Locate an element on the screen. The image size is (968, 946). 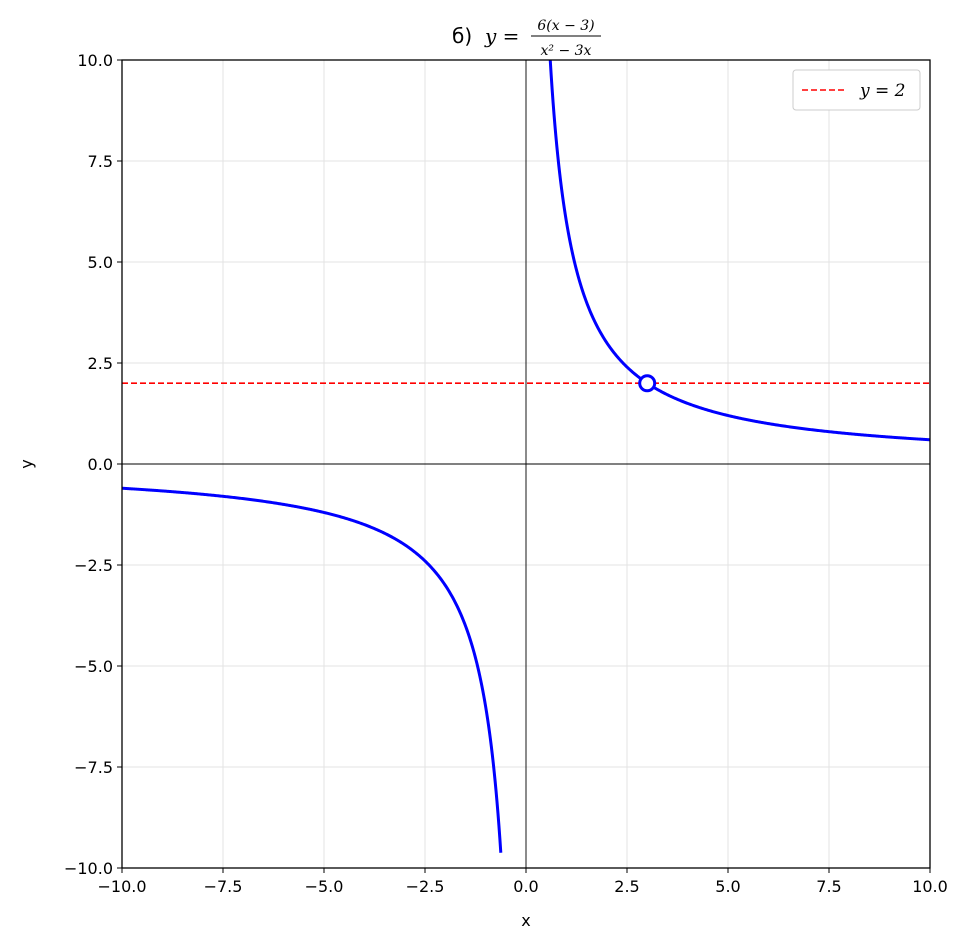
y-tick-label: 10.0 is located at coordinates (95, 60).